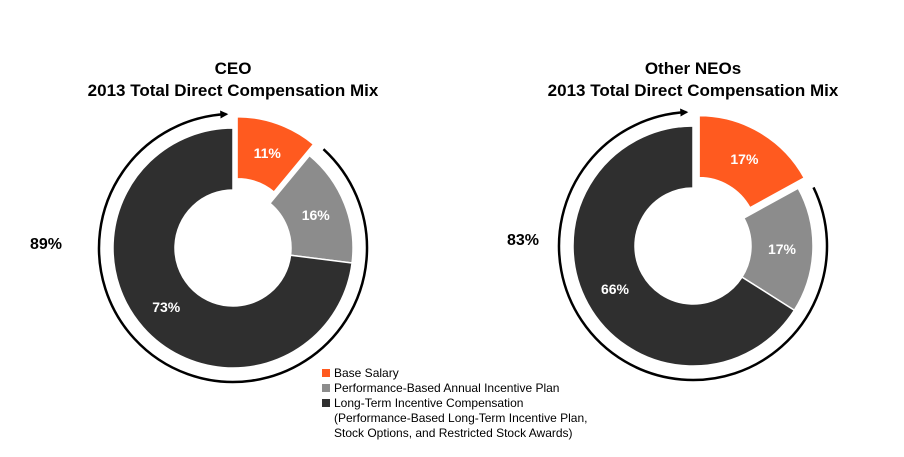  What do you see at coordinates (693, 68) in the screenshot?
I see `neo-title-line-1: Other NEOs` at bounding box center [693, 68].